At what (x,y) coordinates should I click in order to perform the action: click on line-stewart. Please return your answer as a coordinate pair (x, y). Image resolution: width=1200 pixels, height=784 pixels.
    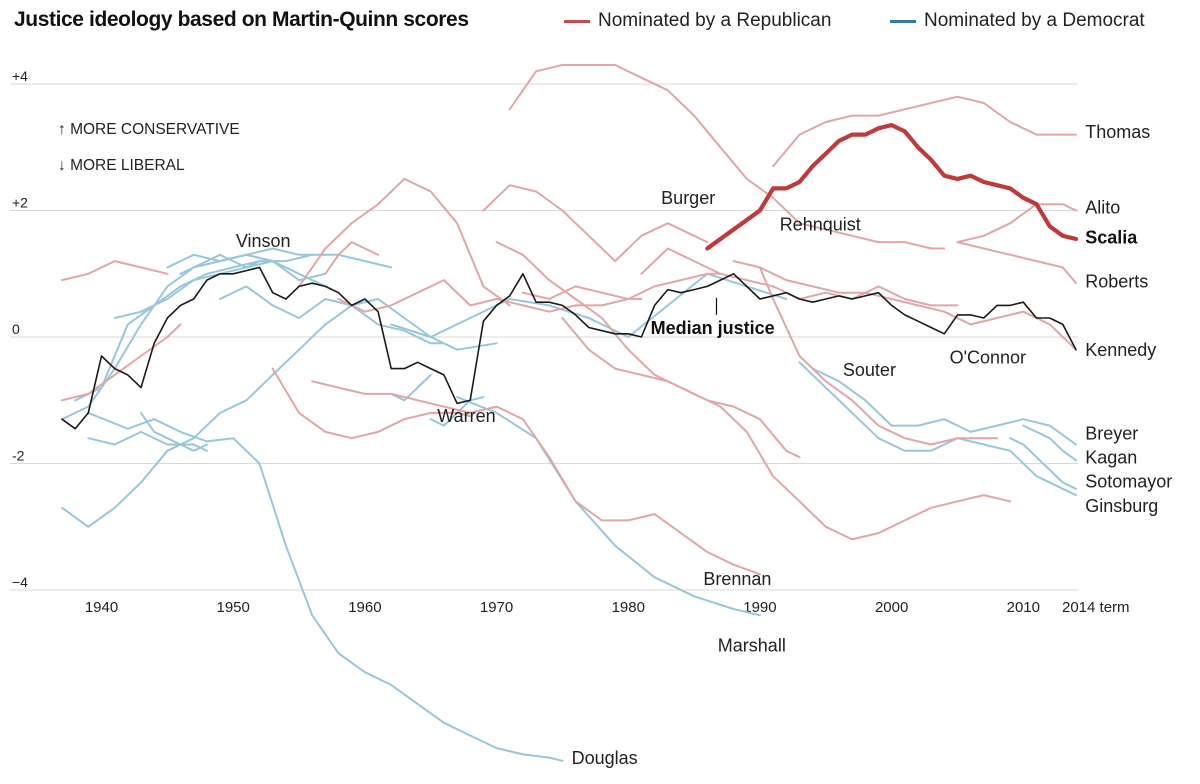
    Looking at the image, I should click on (490, 296).